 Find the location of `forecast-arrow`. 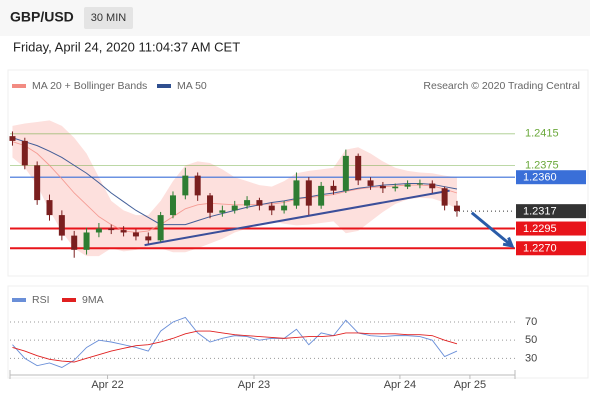

forecast-arrow is located at coordinates (492, 229).